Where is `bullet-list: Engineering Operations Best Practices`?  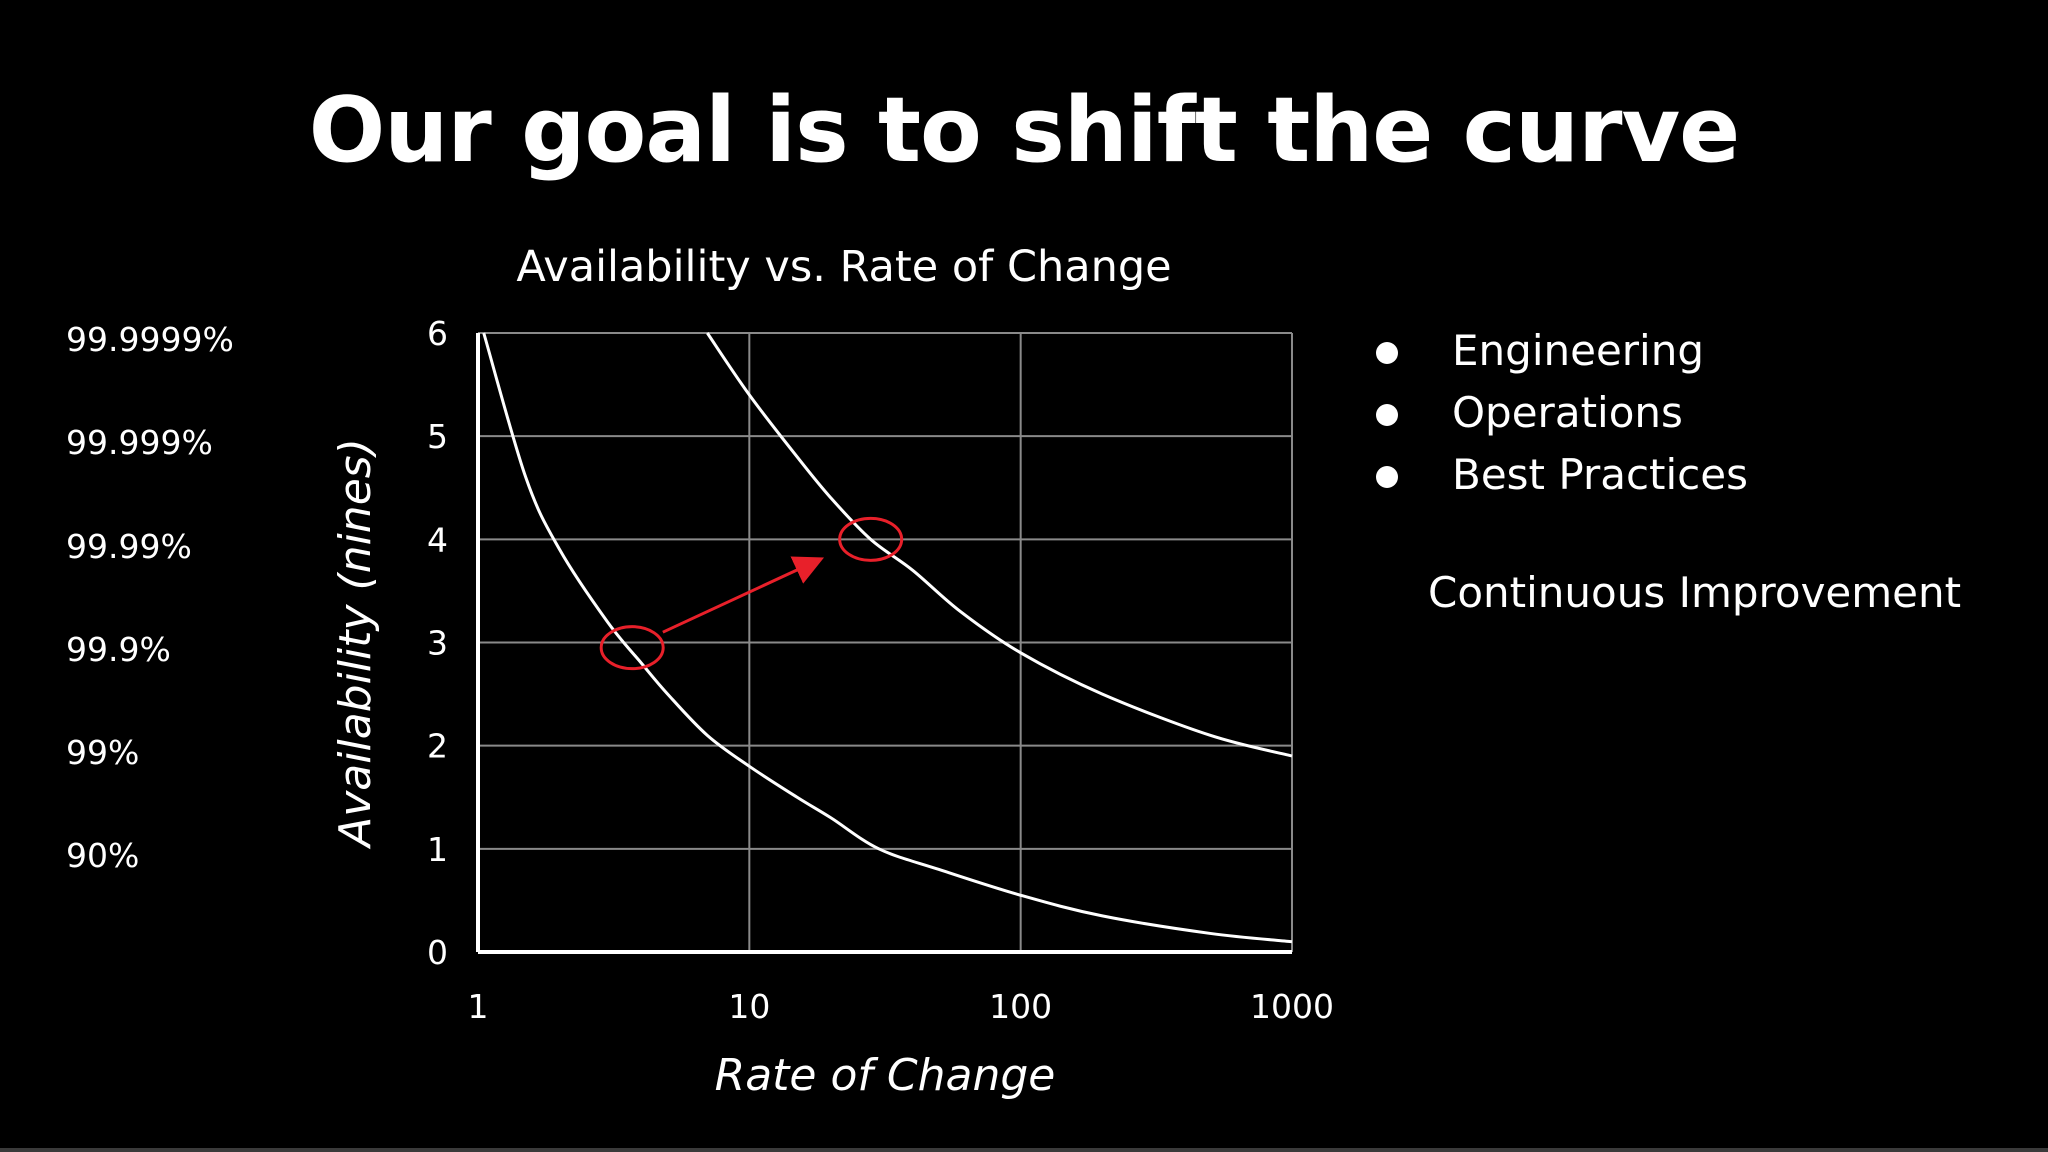 bullet-list: Engineering Operations Best Practices is located at coordinates (1559, 415).